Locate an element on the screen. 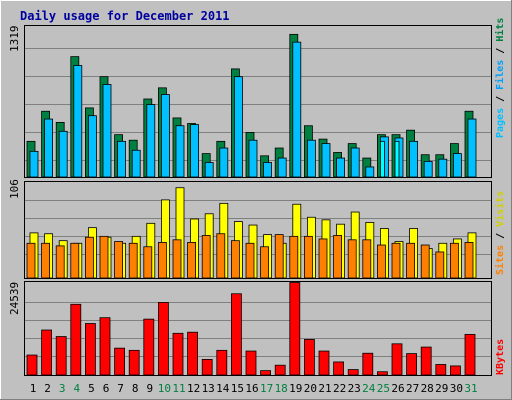  legend-kbytes: KBytes is located at coordinates (500, 357).